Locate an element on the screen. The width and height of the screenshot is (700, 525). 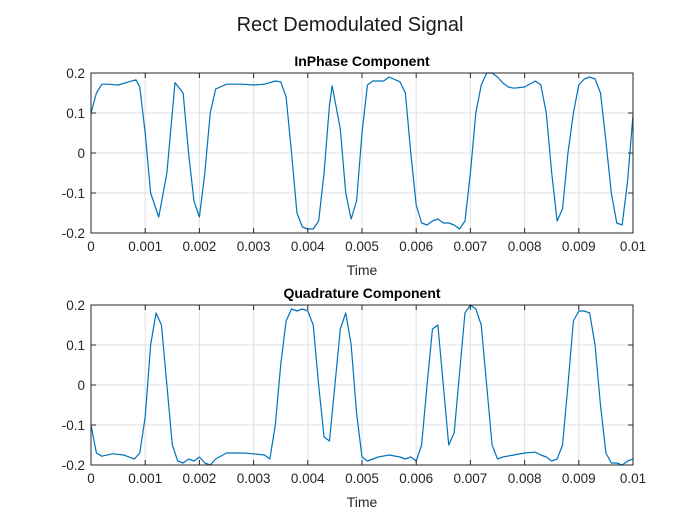
inphase-axes-title: InPhase Component is located at coordinates (362, 61).